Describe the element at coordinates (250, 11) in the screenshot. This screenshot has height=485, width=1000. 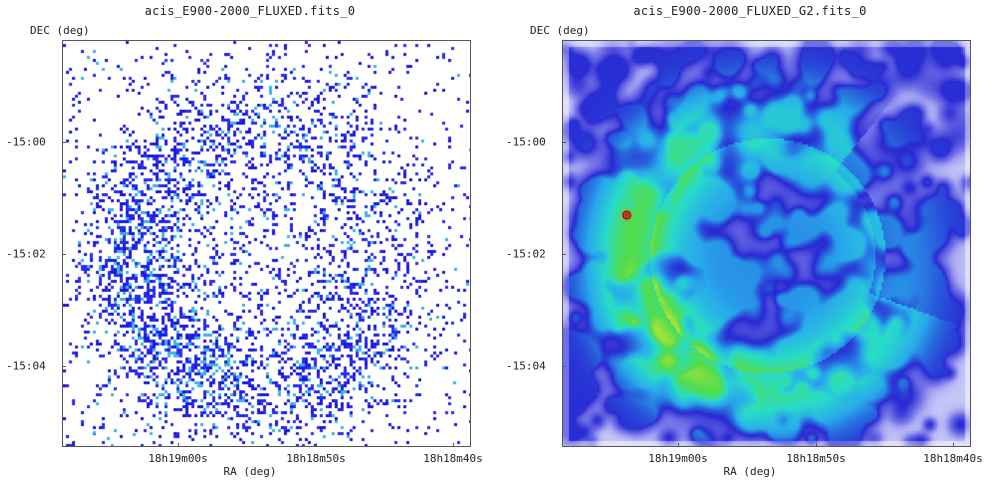
I see `panel-title: acis_E900-2000_FLUXED.fits_0` at that location.